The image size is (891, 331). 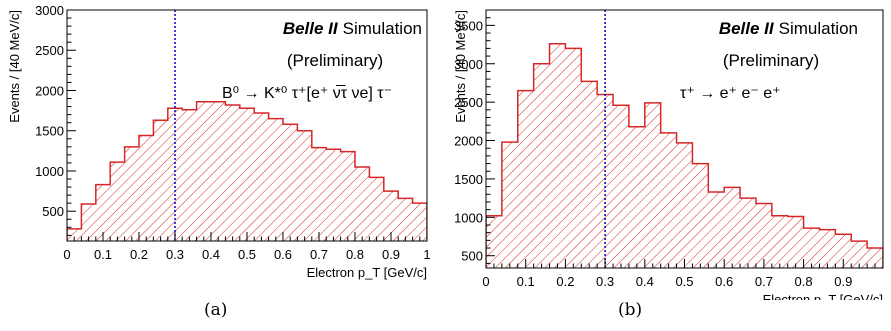 What do you see at coordinates (526, 281) in the screenshot?
I see `x-tick-label: 0.1` at bounding box center [526, 281].